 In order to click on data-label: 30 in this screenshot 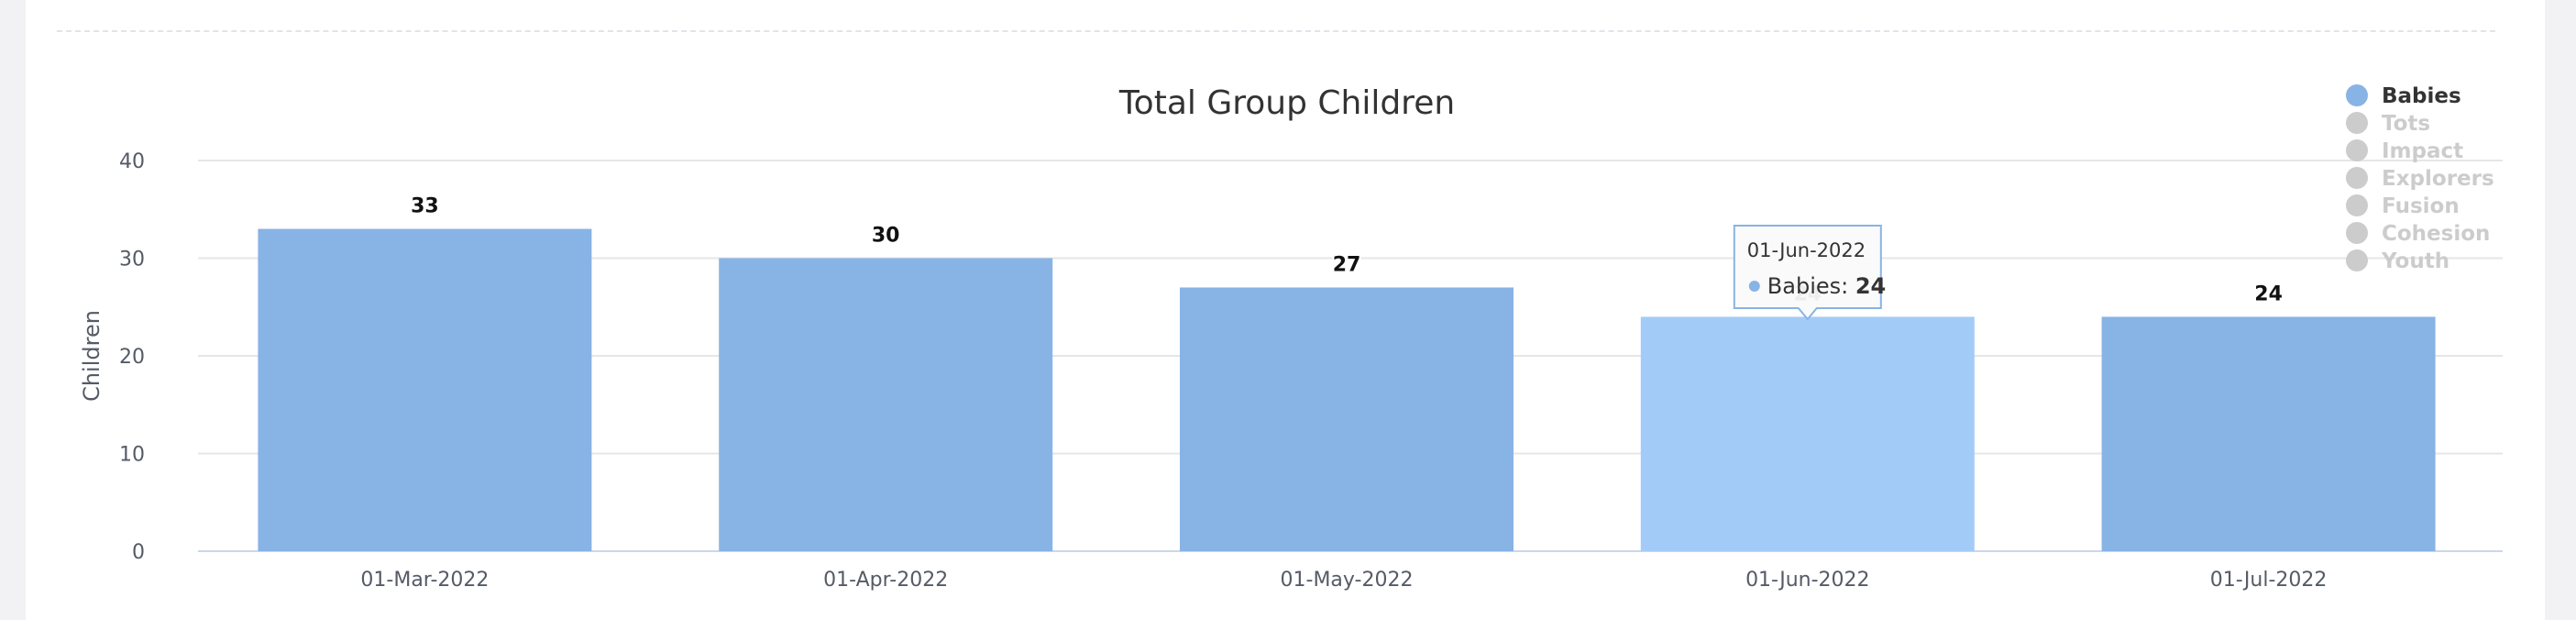, I will do `click(886, 237)`.